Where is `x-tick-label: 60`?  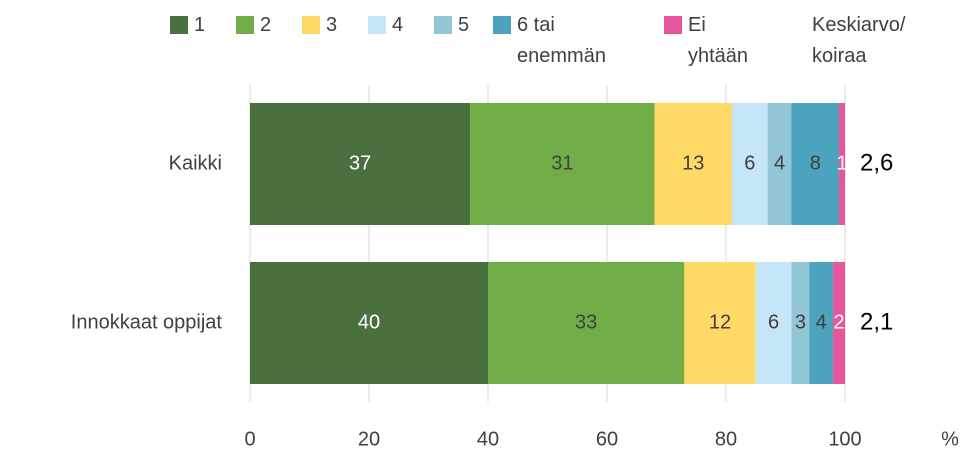 x-tick-label: 60 is located at coordinates (607, 439).